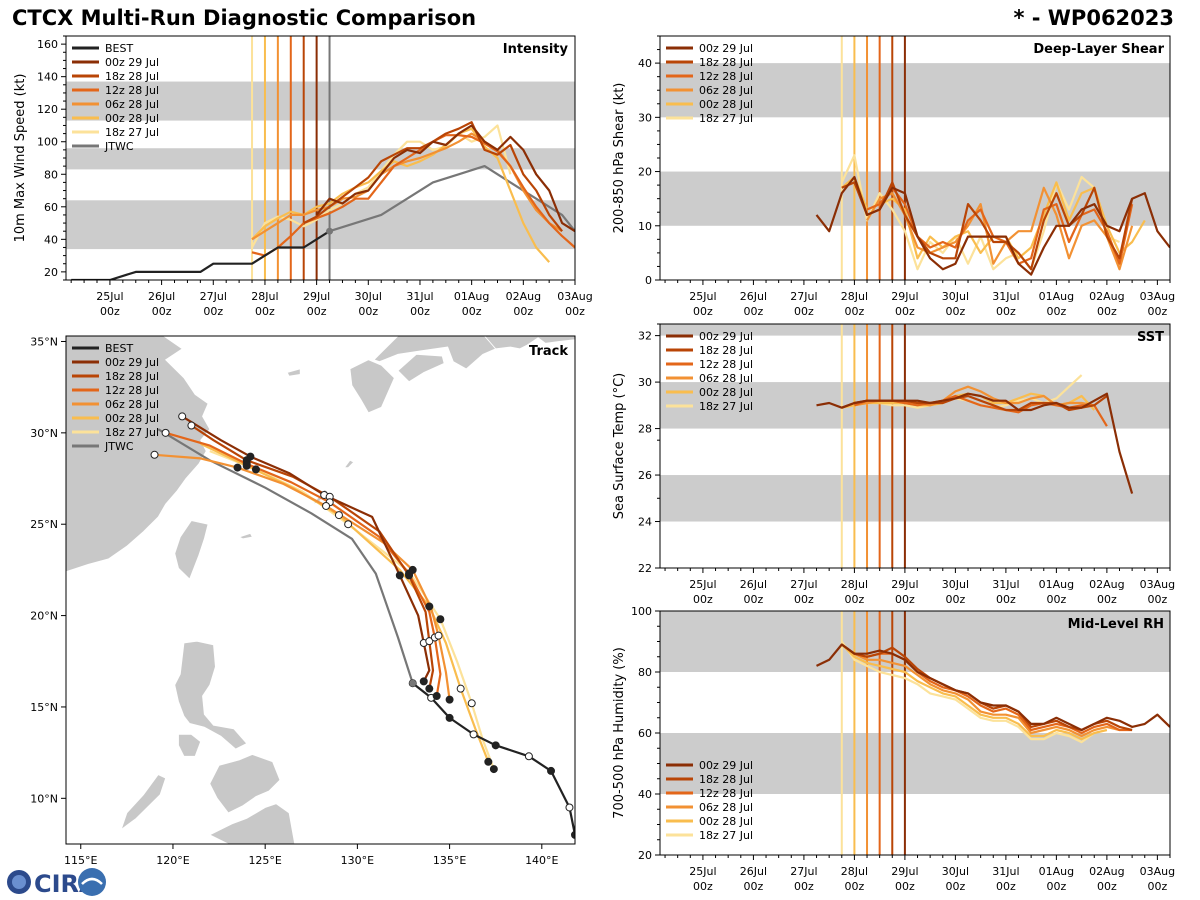 The width and height of the screenshot is (1200, 900). What do you see at coordinates (726, 364) in the screenshot?
I see `sst-legend-label-12z-28-jul: 12z 28 Jul` at bounding box center [726, 364].